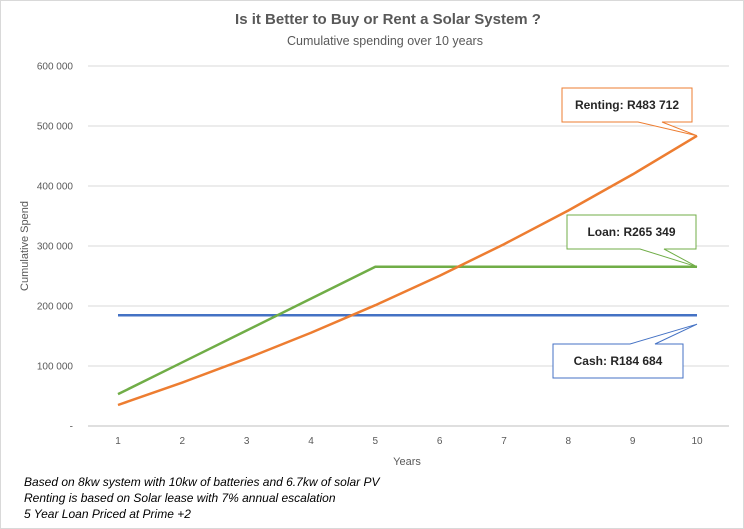 The image size is (744, 529). I want to click on chart-subtitle: Cumulative spending over 10 years, so click(385, 41).